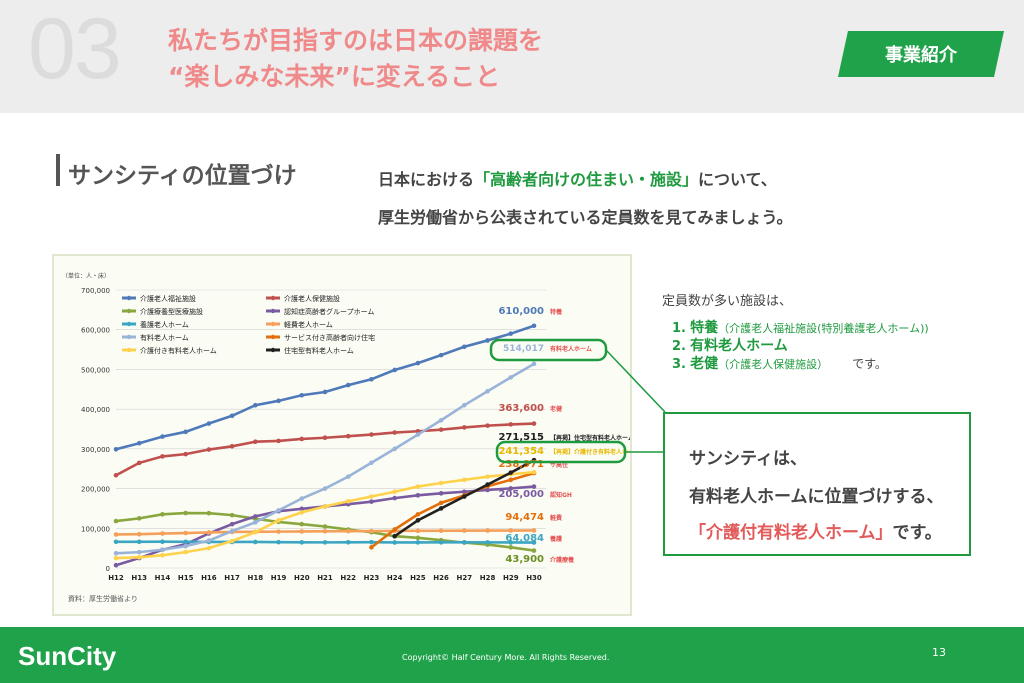  I want to click on legend-label: 介護付き有料老人ホーム, so click(178, 350).